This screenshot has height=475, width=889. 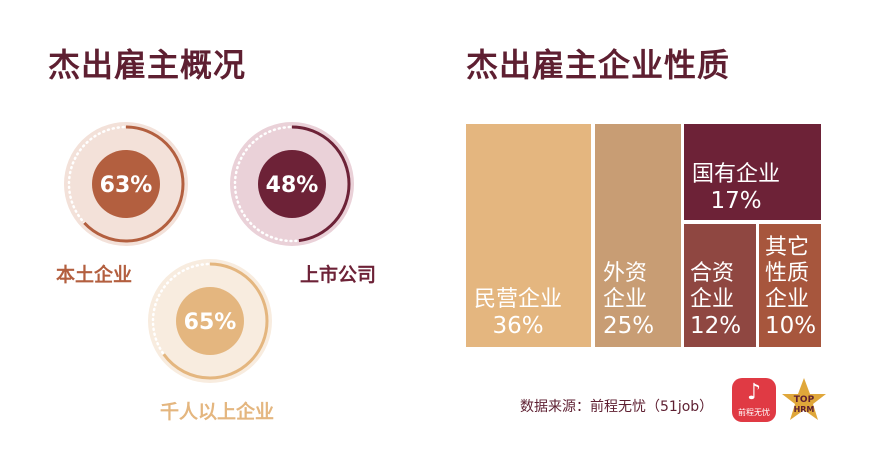 What do you see at coordinates (638, 235) in the screenshot?
I see `treemap-tile-foreign: 外资 企业 25%` at bounding box center [638, 235].